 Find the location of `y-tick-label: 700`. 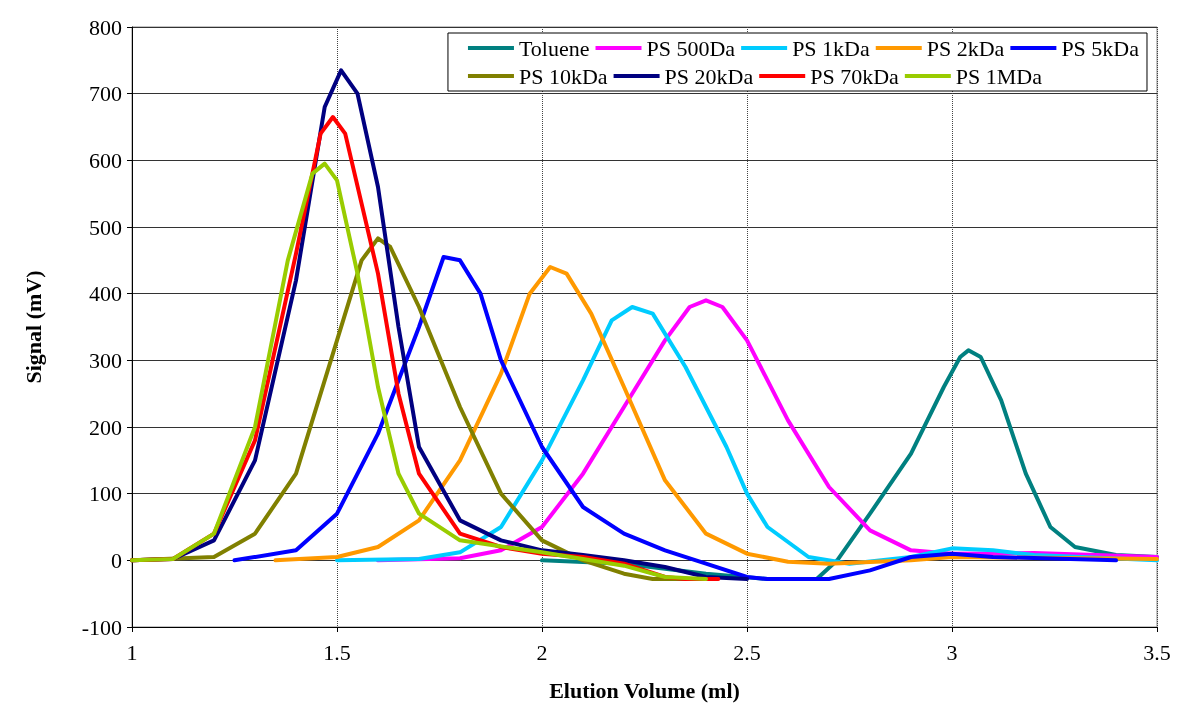

y-tick-label: 700 is located at coordinates (105, 94).